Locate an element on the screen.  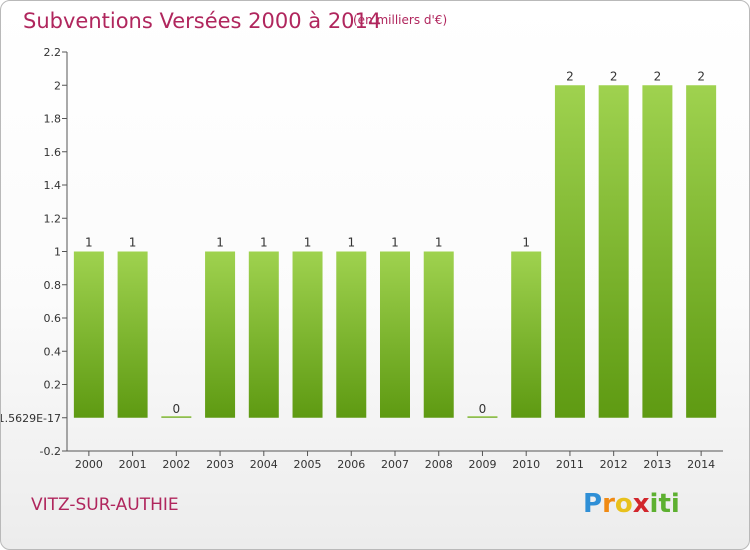
chart-subtitle: (en milliers d'€) is located at coordinates (400, 20).